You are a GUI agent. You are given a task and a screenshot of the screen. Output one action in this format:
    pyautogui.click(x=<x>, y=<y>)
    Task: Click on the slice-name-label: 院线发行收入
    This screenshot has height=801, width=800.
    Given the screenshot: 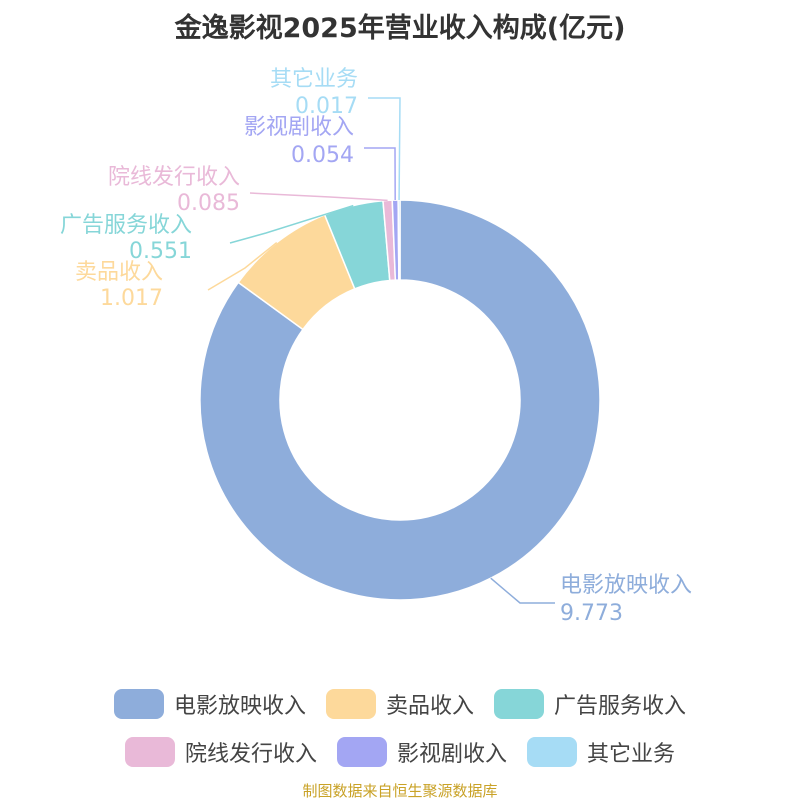 What is the action you would take?
    pyautogui.click(x=174, y=177)
    